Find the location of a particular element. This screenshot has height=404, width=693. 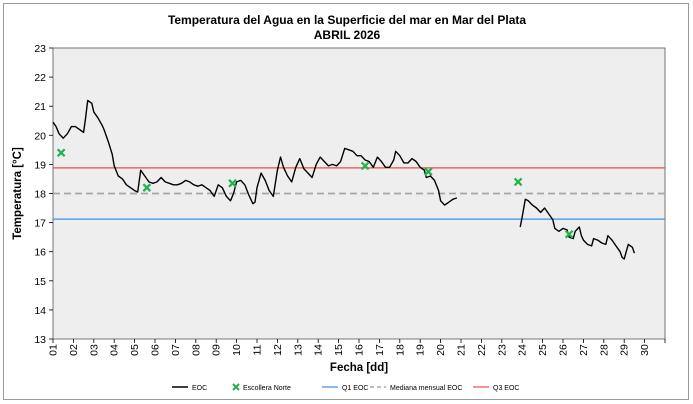

y-tick-label: 21 is located at coordinates (40, 107).